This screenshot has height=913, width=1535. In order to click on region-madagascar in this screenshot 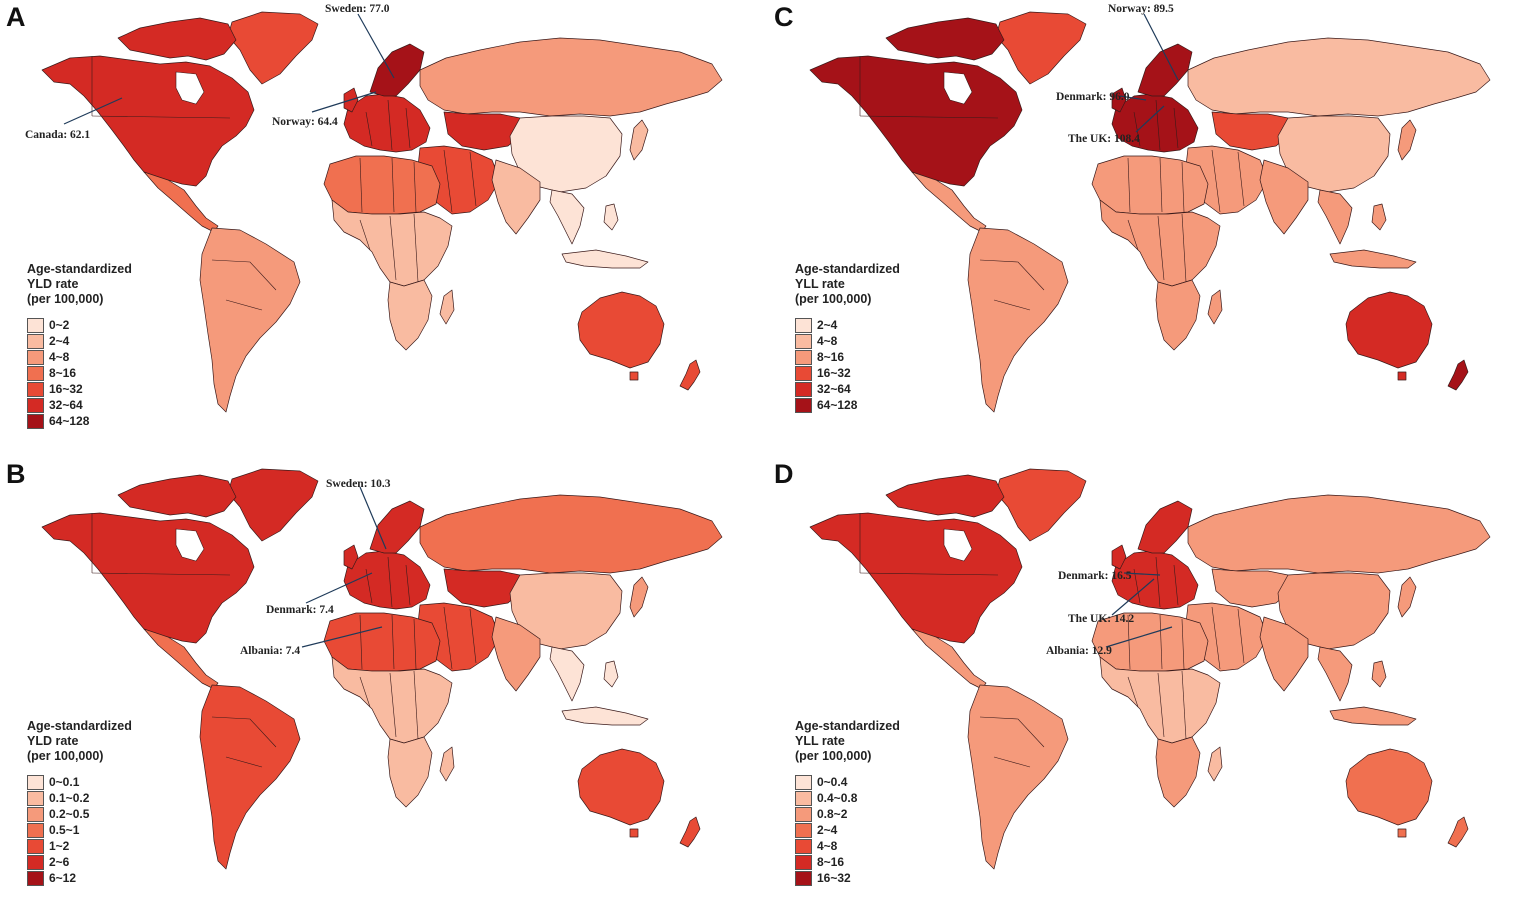, I will do `click(1215, 764)`.